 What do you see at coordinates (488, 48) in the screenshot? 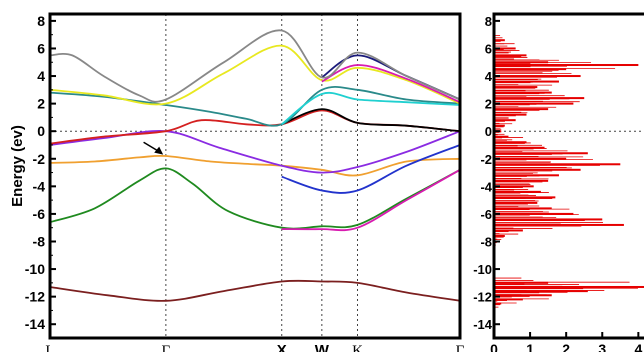
I see `dos-y-tick-label: 6` at bounding box center [488, 48].